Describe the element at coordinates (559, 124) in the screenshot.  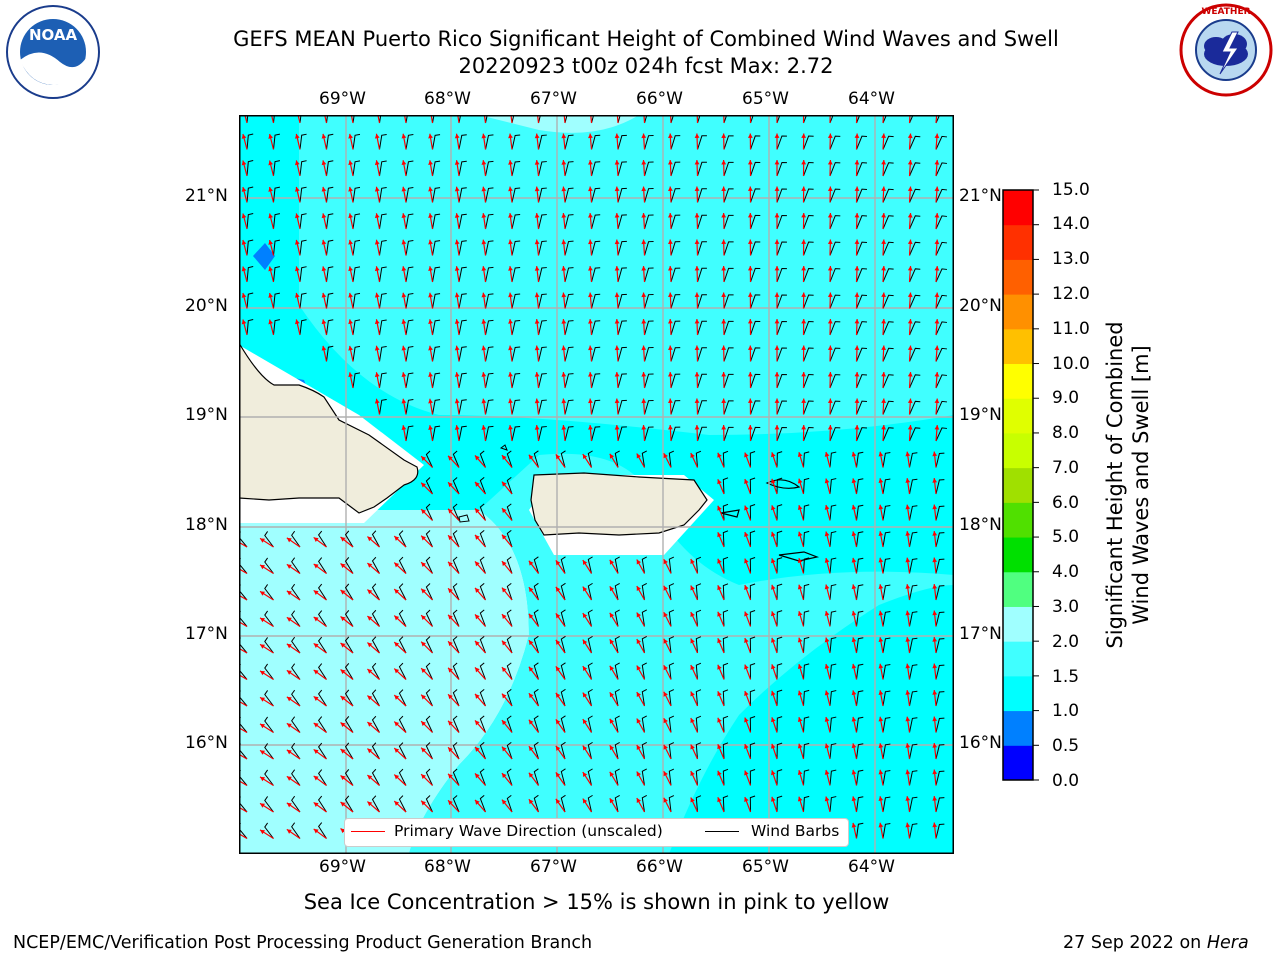
I see `contour-zone-light-north` at that location.